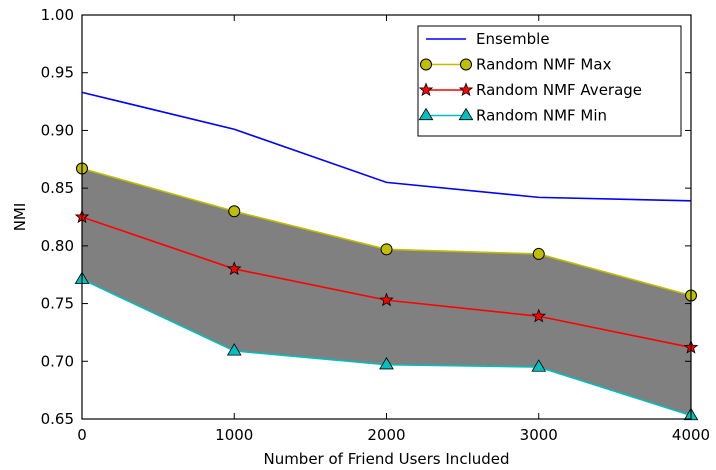 This screenshot has width=716, height=470. What do you see at coordinates (57, 15) in the screenshot?
I see `y-tick-label: 1.00` at bounding box center [57, 15].